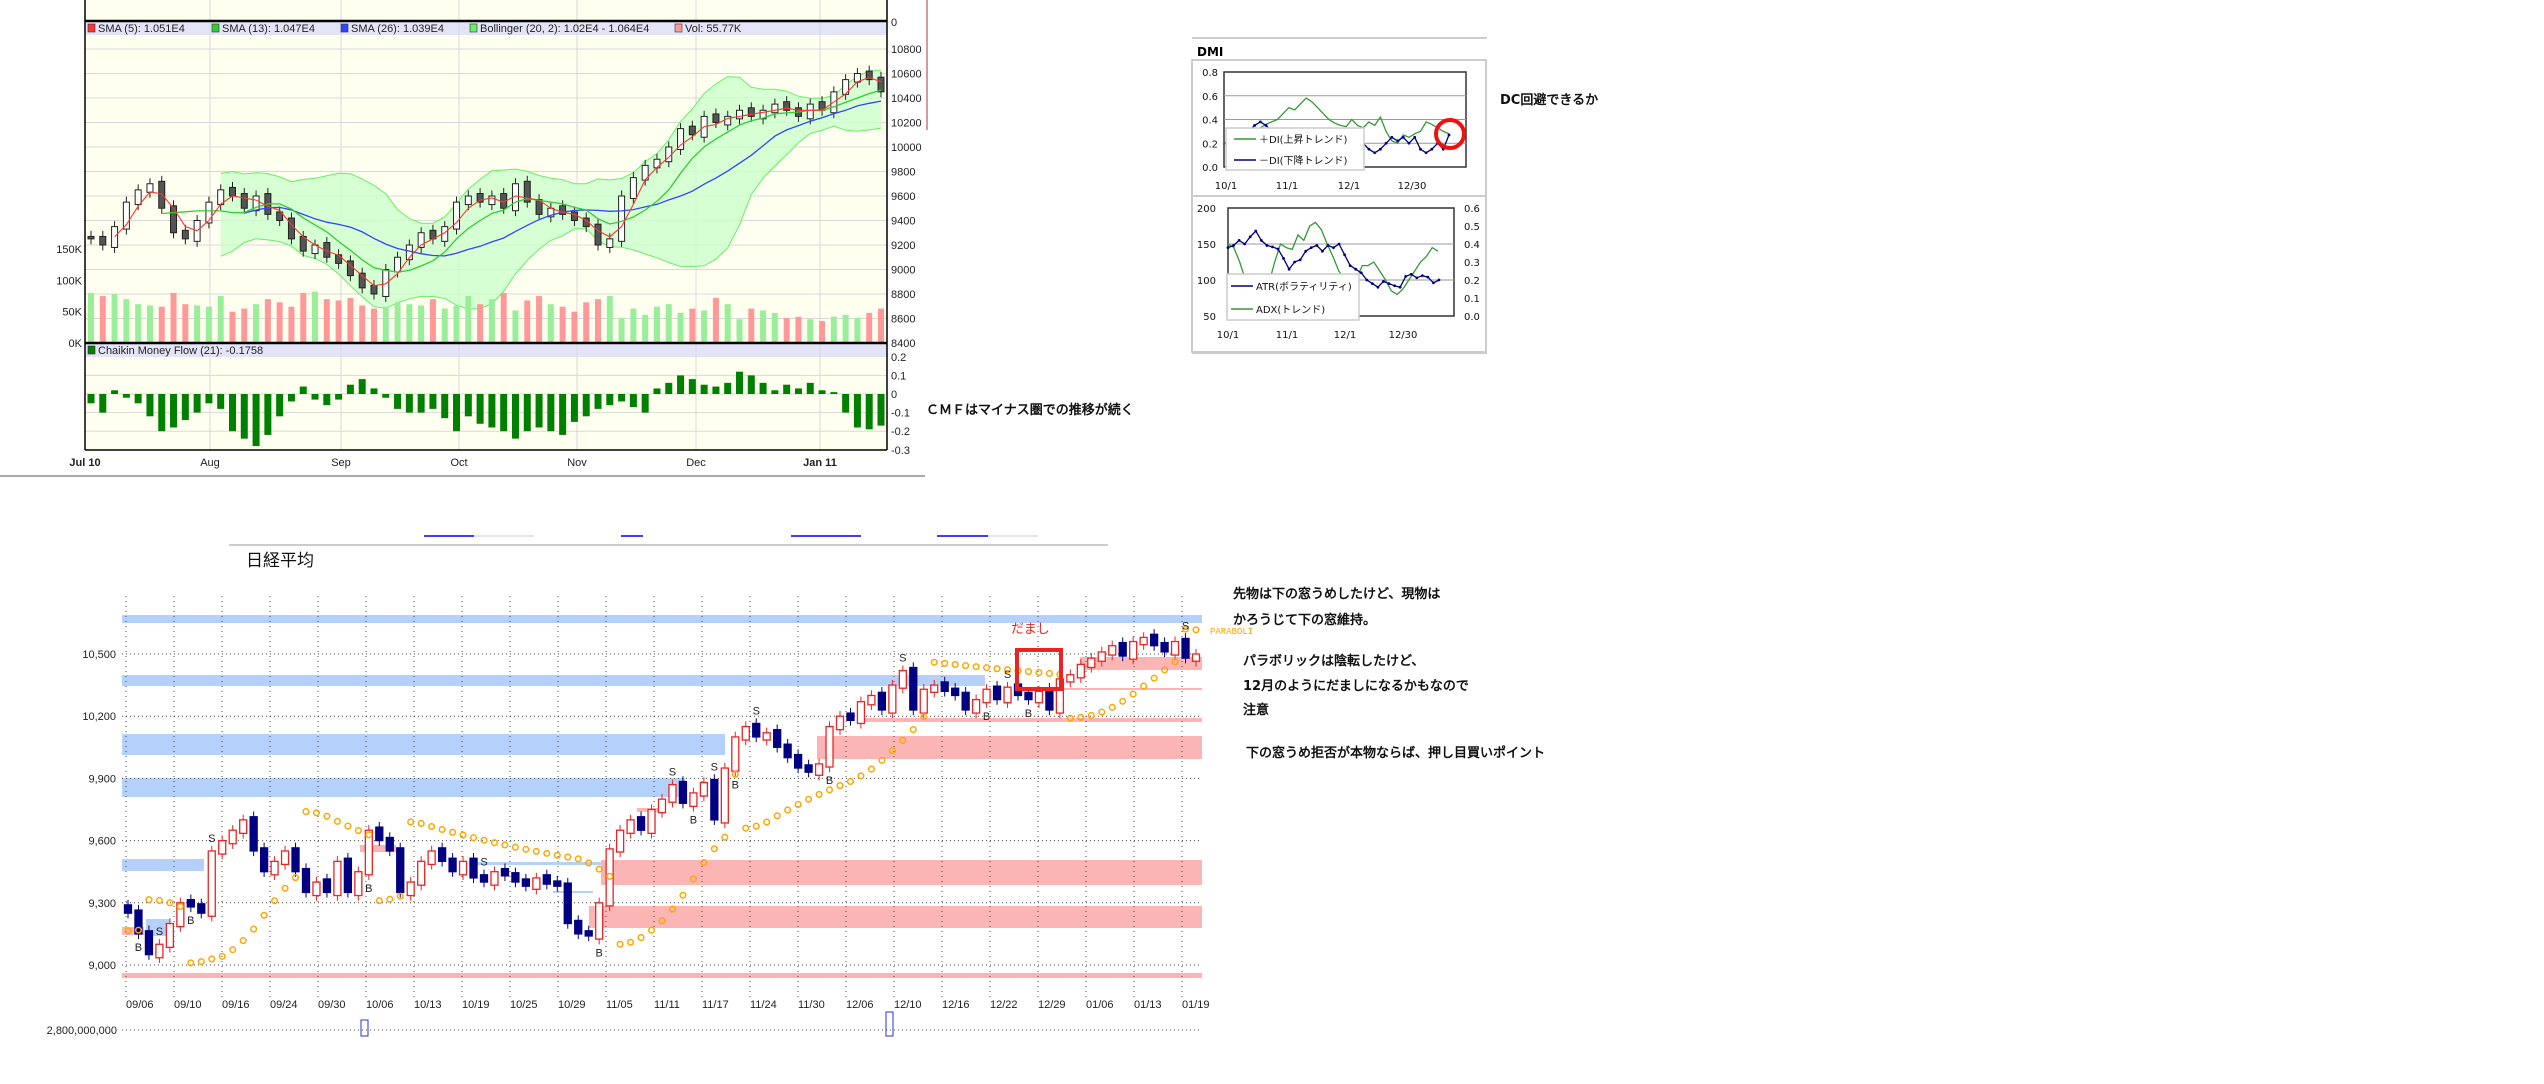 The height and width of the screenshot is (1084, 2544). What do you see at coordinates (378, 848) in the screenshot?
I see `support-band` at bounding box center [378, 848].